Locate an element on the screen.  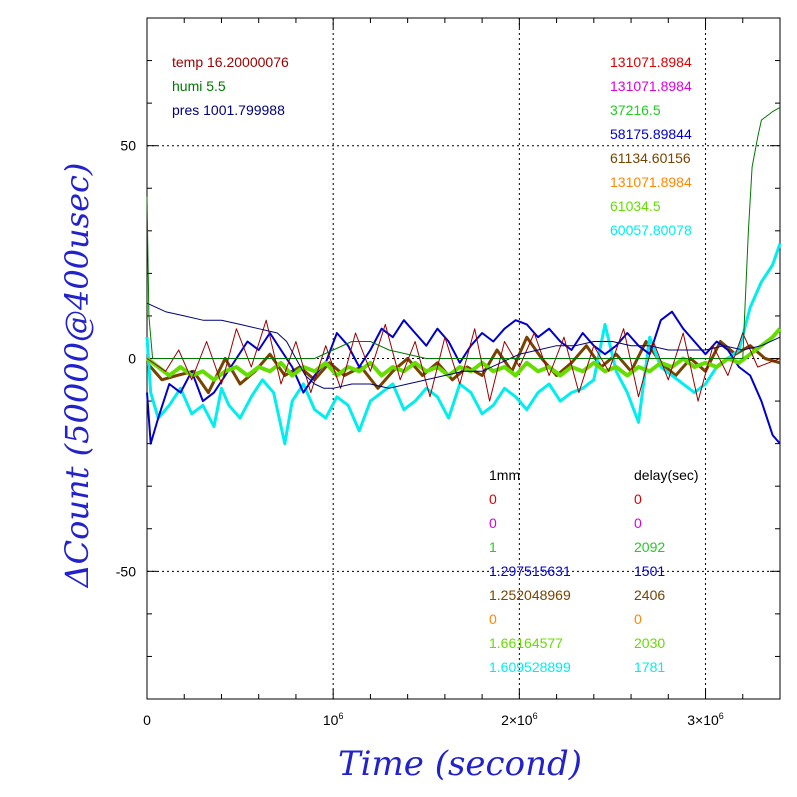
right-value-entry: 37216.5 is located at coordinates (635, 110).